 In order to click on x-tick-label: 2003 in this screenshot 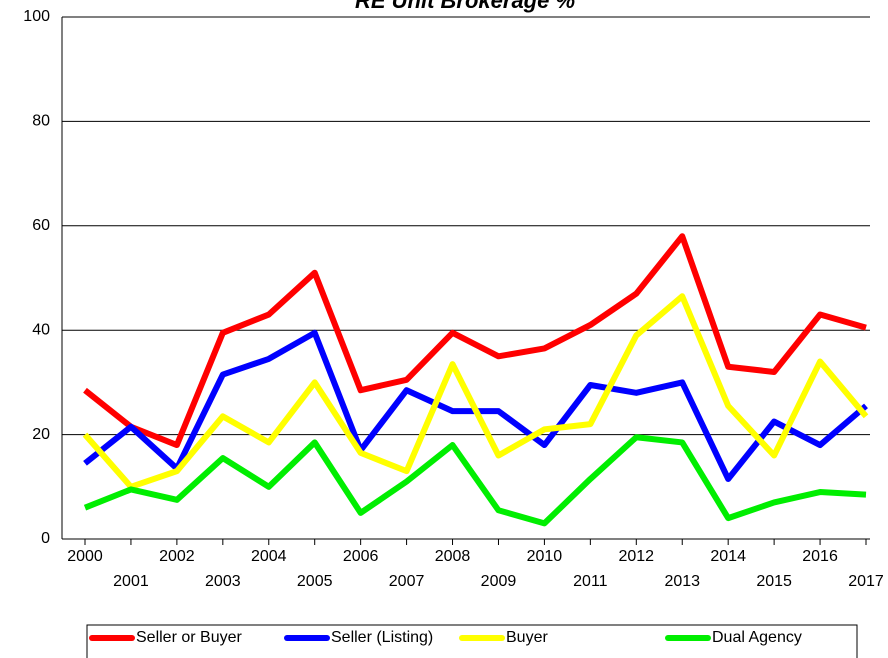, I will do `click(223, 581)`.